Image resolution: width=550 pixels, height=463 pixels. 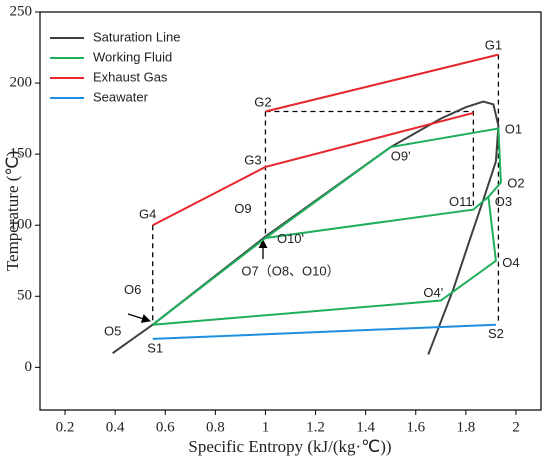 What do you see at coordinates (290, 271) in the screenshot?
I see `point-label: O7（O8、O10）` at bounding box center [290, 271].